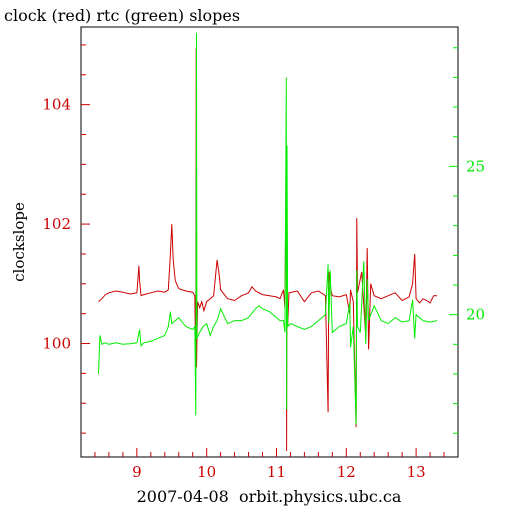 This screenshot has height=512, width=512. Describe the element at coordinates (19, 242) in the screenshot. I see `y-axis-label: clockslope` at that location.